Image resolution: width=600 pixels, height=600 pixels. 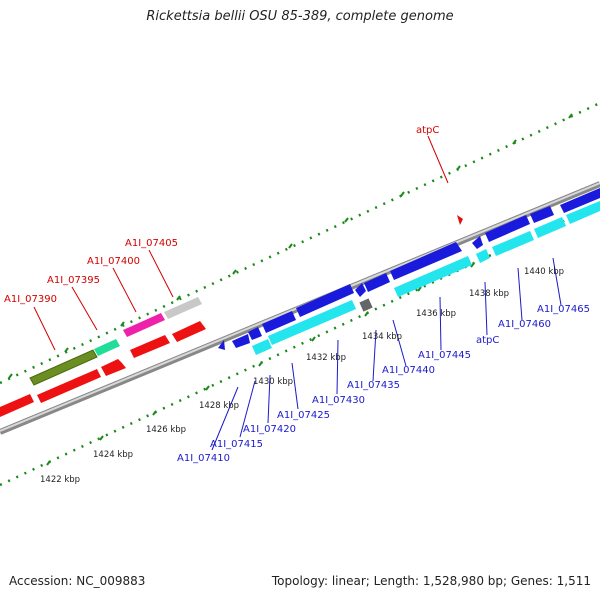 I want to click on forward-genes-red, so click(x=103, y=369).